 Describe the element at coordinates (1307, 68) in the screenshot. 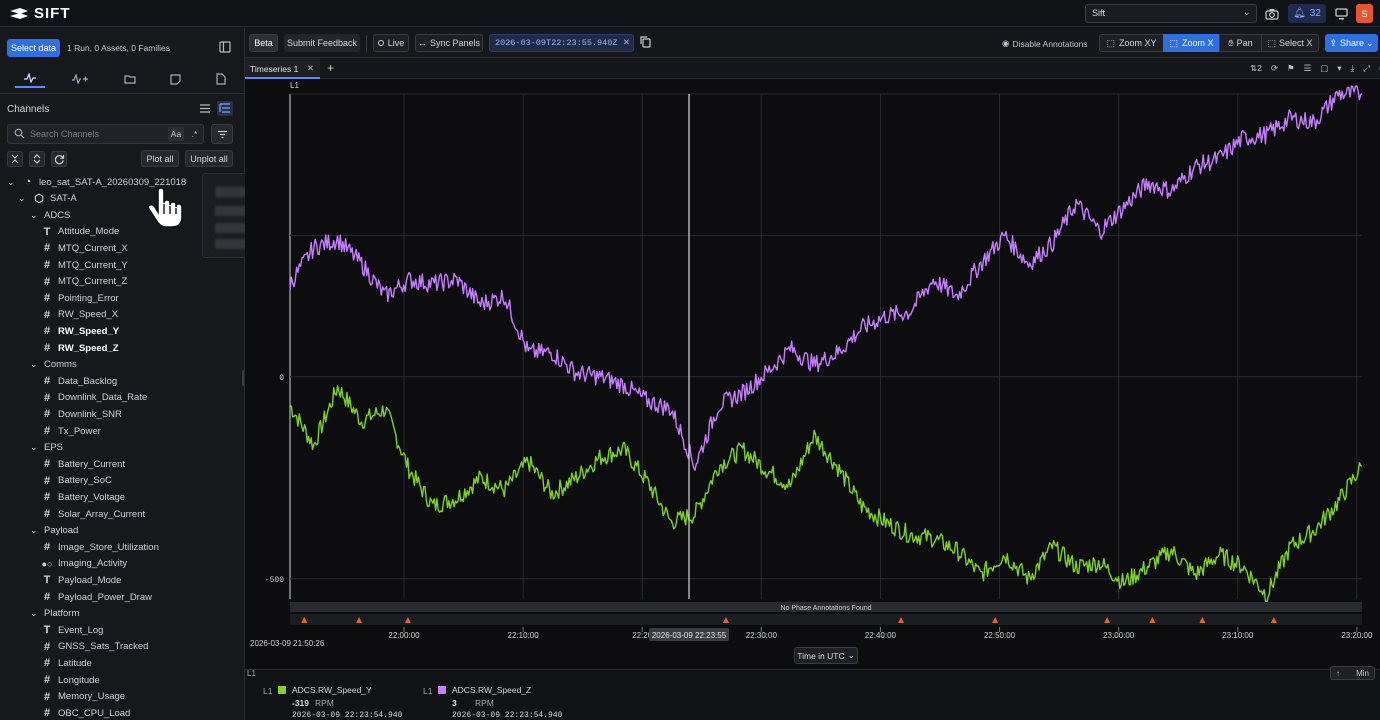

I see `settings-sliders-icon: ☰` at that location.